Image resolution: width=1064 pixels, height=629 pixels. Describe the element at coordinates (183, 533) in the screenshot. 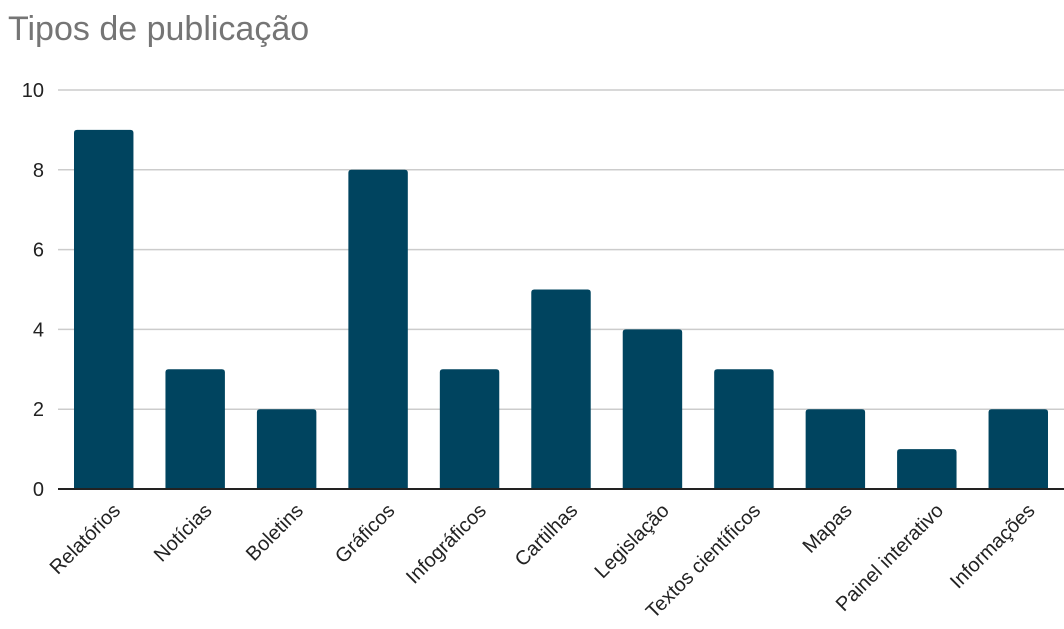

I see `x-tick-label: Notícias` at that location.